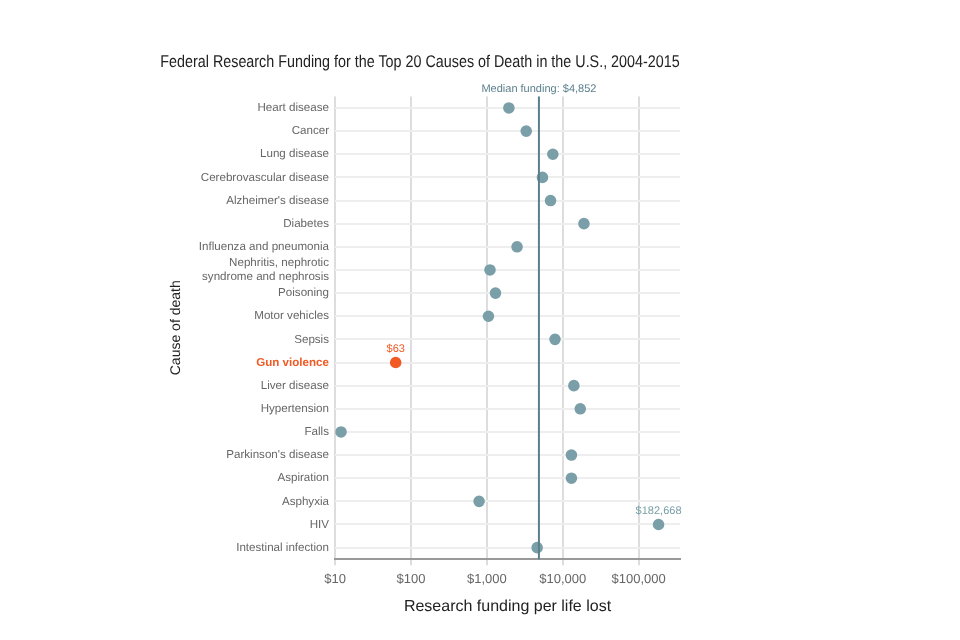  Describe the element at coordinates (420, 61) in the screenshot. I see `chart-title: Federal Research Funding for the Top 20 Causes of Death in the U.S., 2004-2015` at that location.